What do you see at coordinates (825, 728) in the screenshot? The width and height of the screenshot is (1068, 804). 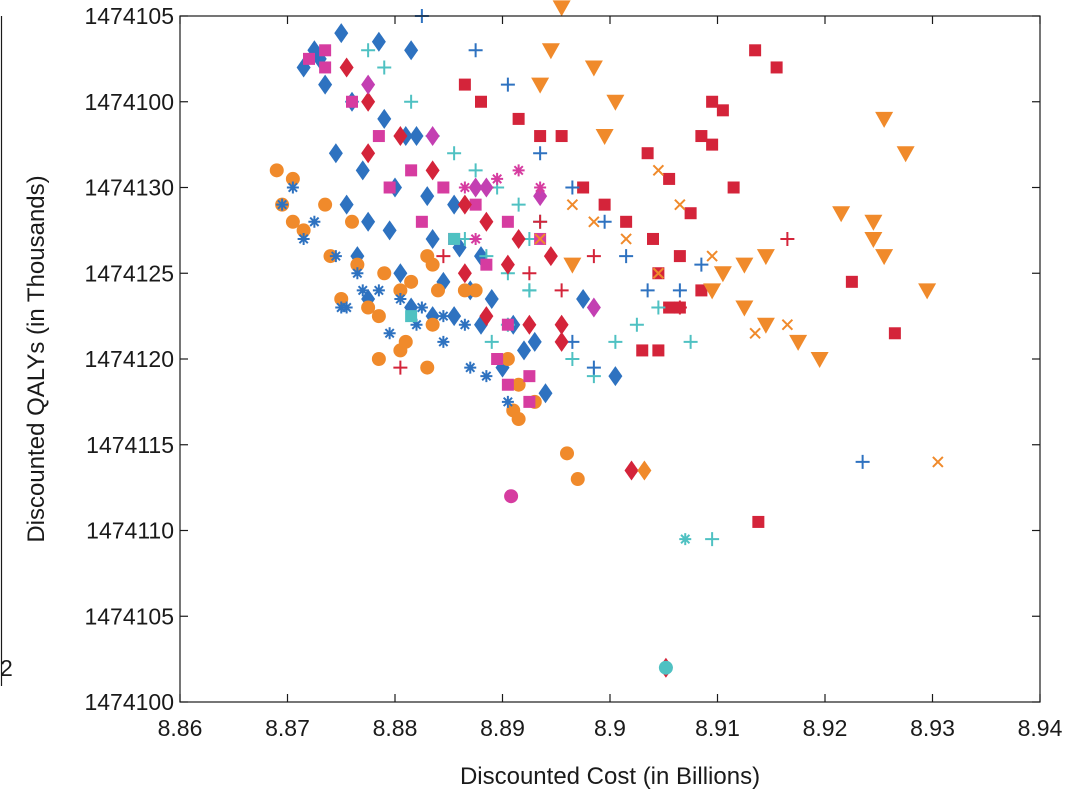 I see `x-tick-label: 8.92` at bounding box center [825, 728].